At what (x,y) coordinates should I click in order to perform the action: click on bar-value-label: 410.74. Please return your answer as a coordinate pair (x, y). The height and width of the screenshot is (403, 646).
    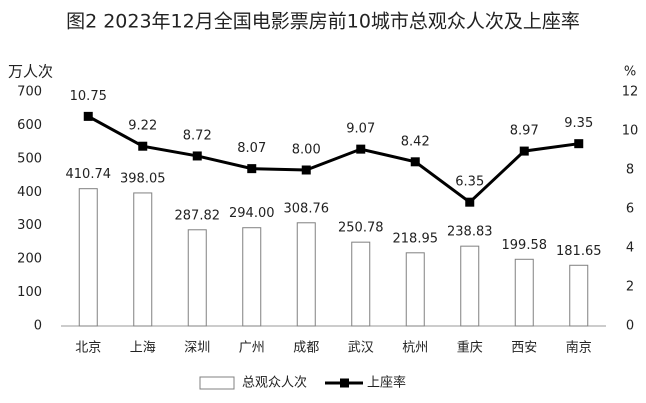
    Looking at the image, I should click on (89, 174).